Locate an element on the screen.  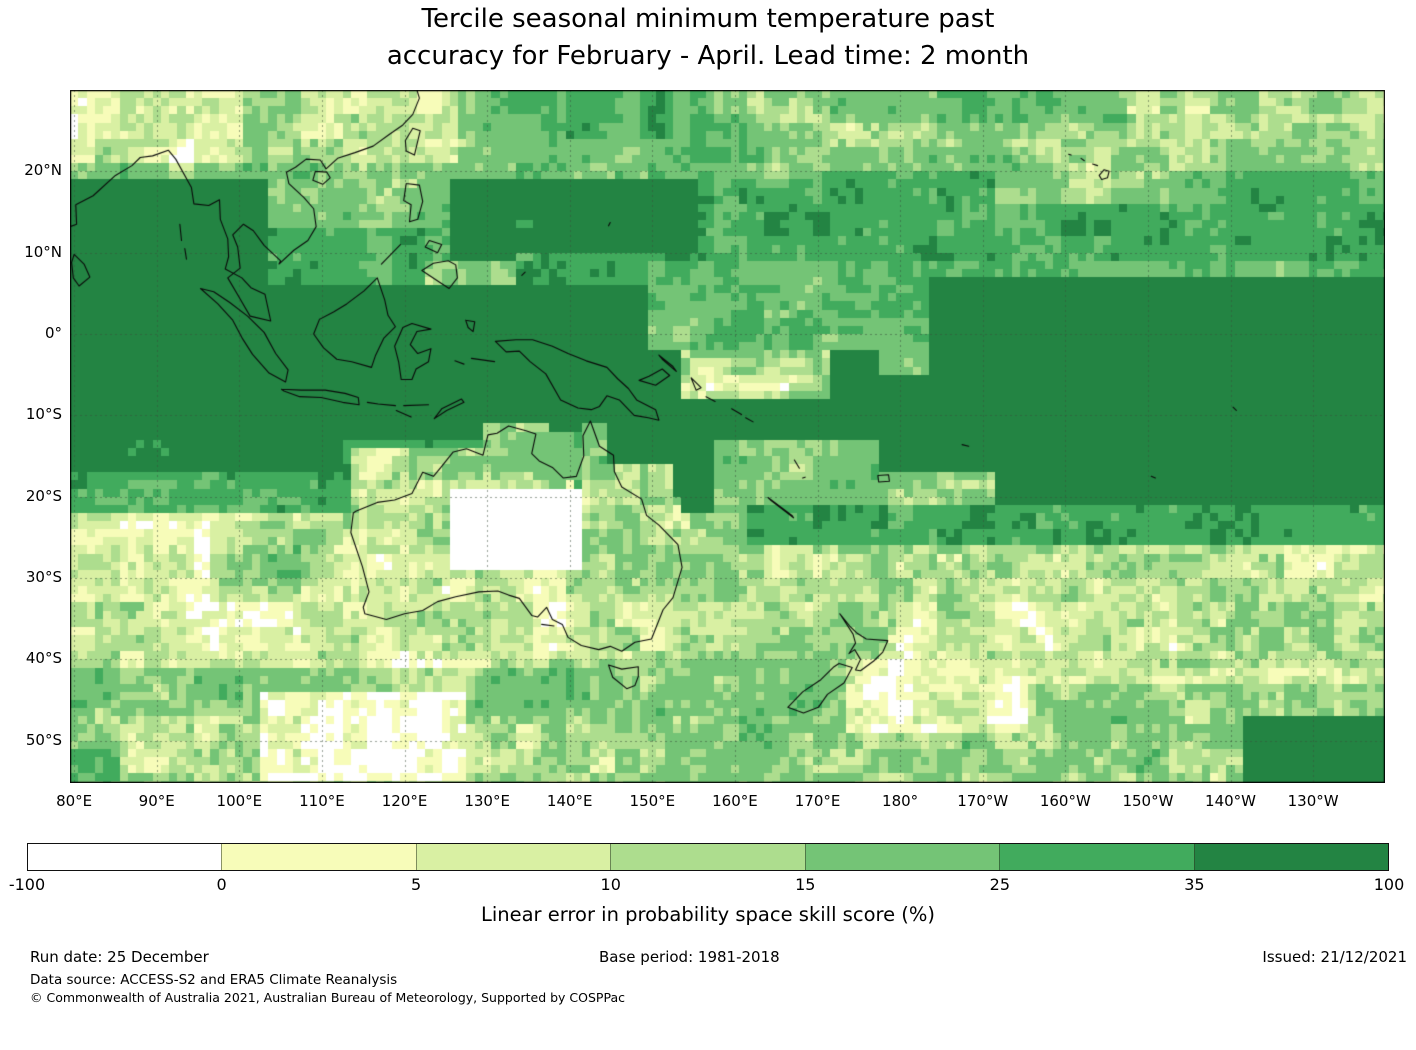
colorbar-tick-label: 100 is located at coordinates (1389, 884).